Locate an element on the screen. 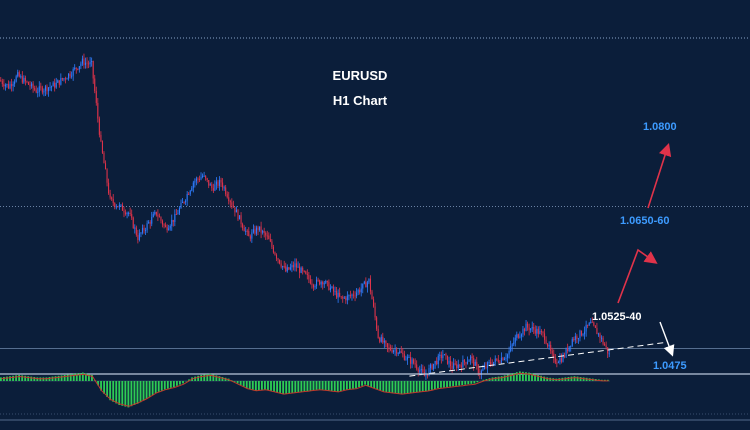 This screenshot has height=430, width=750. arrow-to-1.0800 is located at coordinates (659, 175).